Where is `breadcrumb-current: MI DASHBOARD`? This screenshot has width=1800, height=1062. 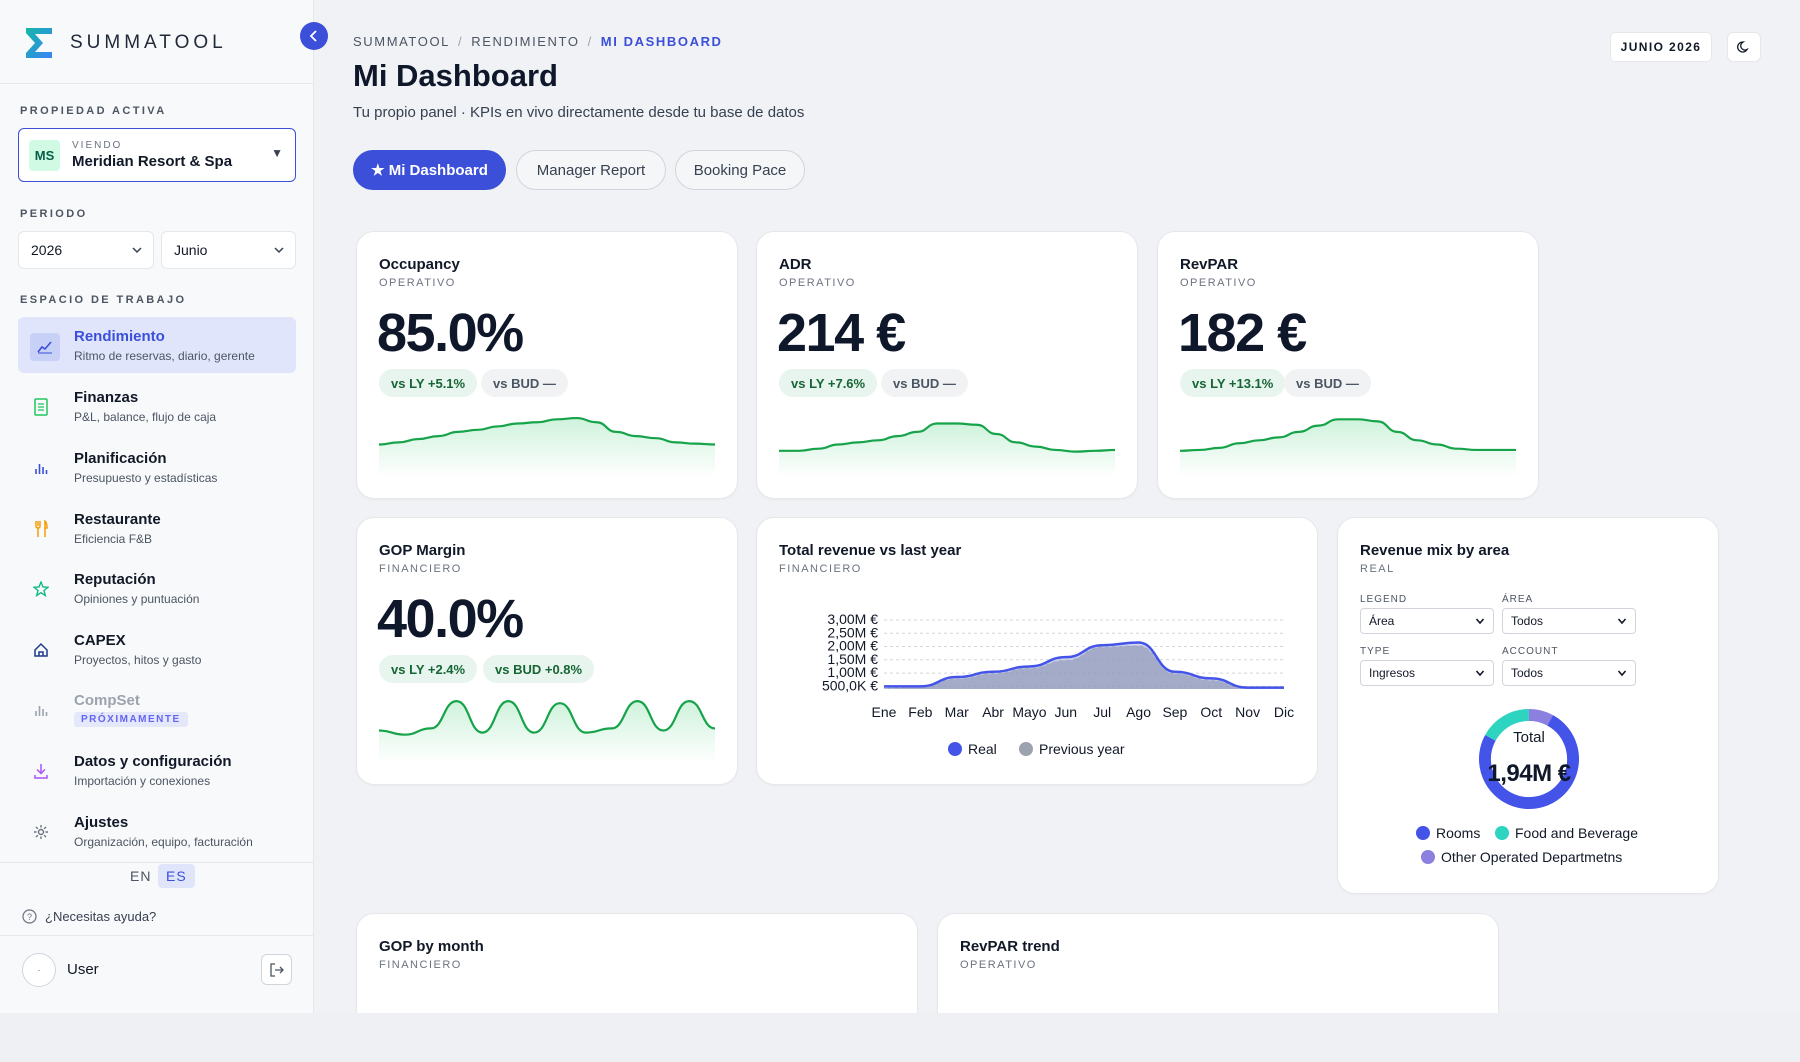 breadcrumb-current: MI DASHBOARD is located at coordinates (661, 41).